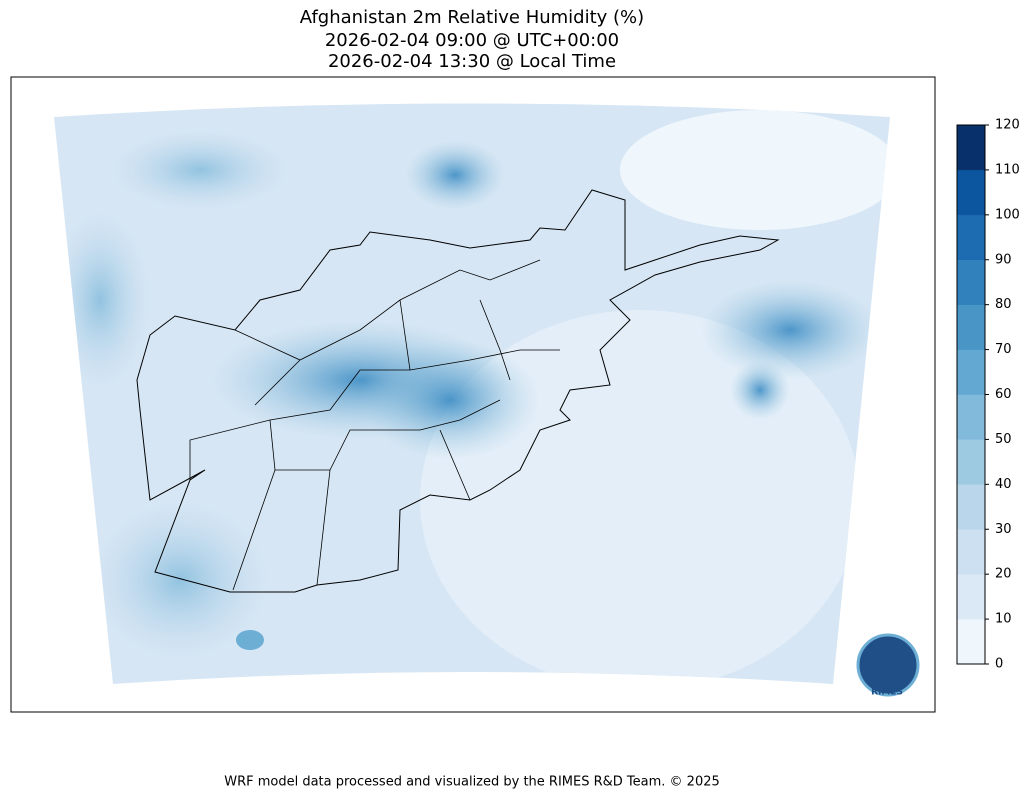 The image size is (1030, 799). What do you see at coordinates (472, 40) in the screenshot?
I see `title-line: 2026-02-04 09:00 @ UTC+00:00` at bounding box center [472, 40].